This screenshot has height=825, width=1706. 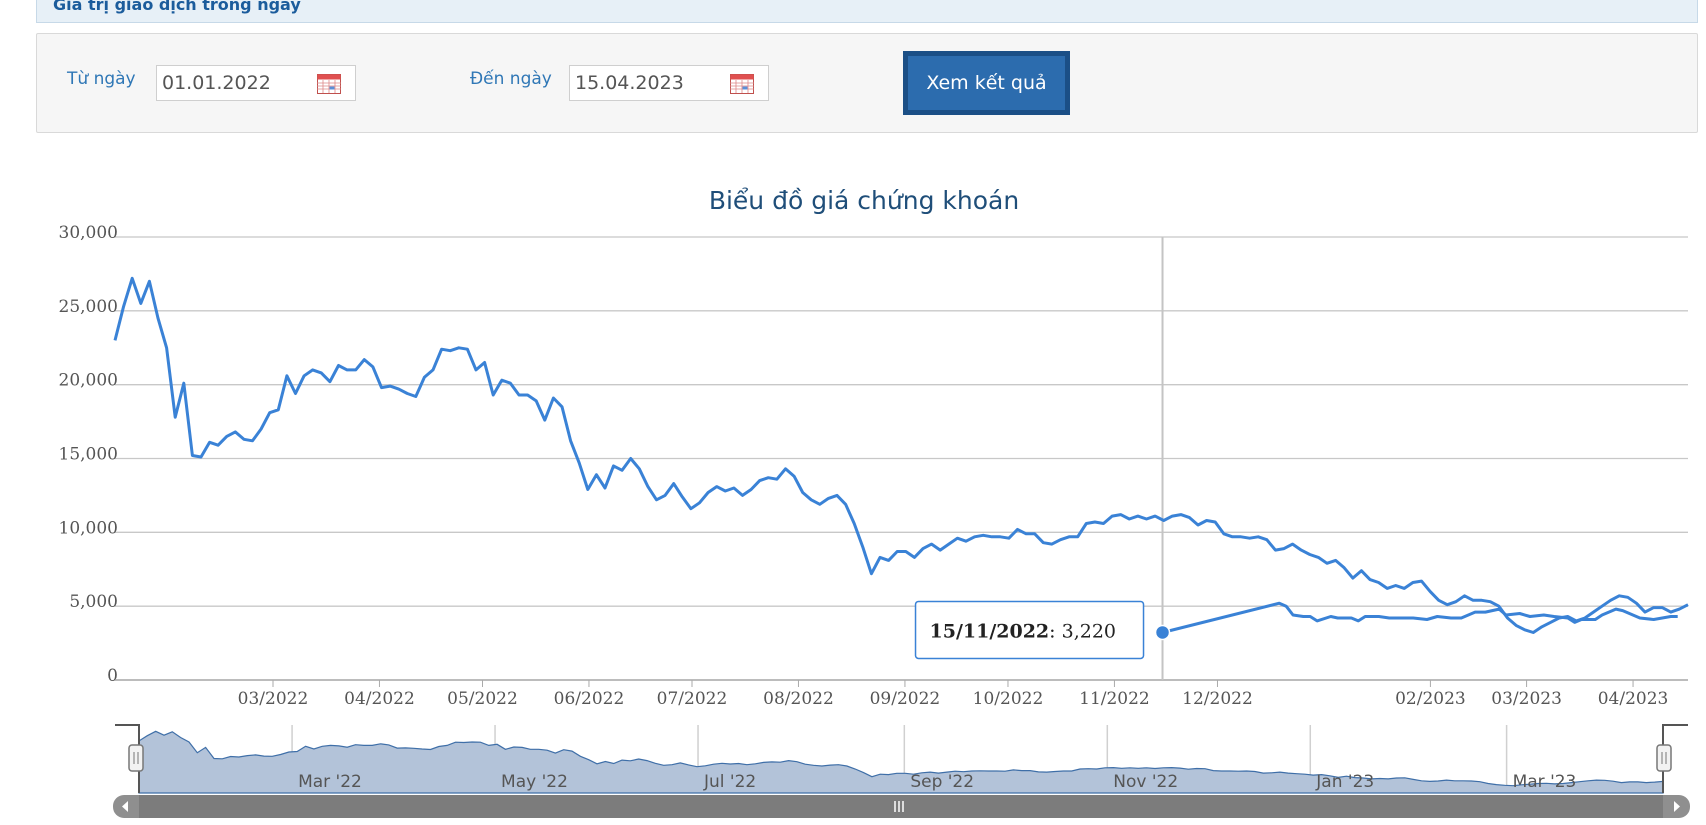 I want to click on chart-title: Biểu đồ giá chứng khoán, so click(x=864, y=200).